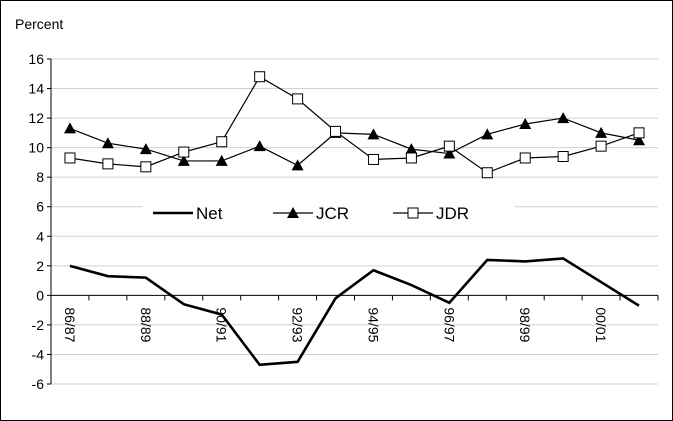 This screenshot has width=673, height=421. What do you see at coordinates (209, 213) in the screenshot?
I see `legend-label: Net` at bounding box center [209, 213].